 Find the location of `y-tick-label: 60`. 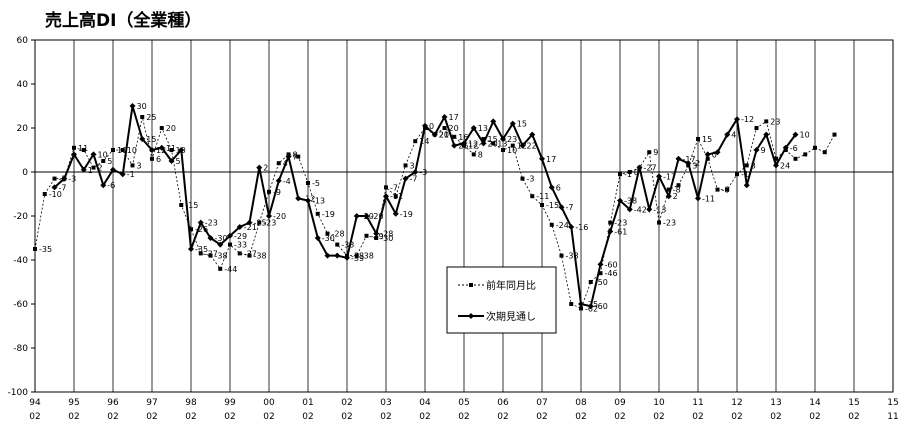

y-tick-label: 60 is located at coordinates (23, 41).